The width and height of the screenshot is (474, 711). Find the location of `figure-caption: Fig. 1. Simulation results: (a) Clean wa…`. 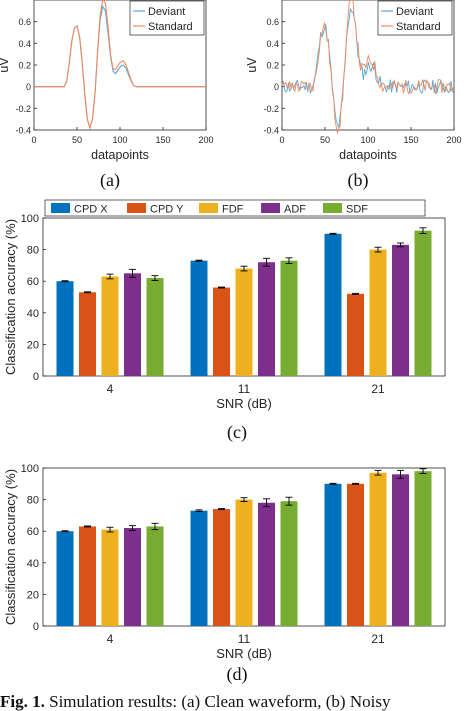

figure-caption: Fig. 1. Simulation results: (a) Clean wa… is located at coordinates (237, 701).